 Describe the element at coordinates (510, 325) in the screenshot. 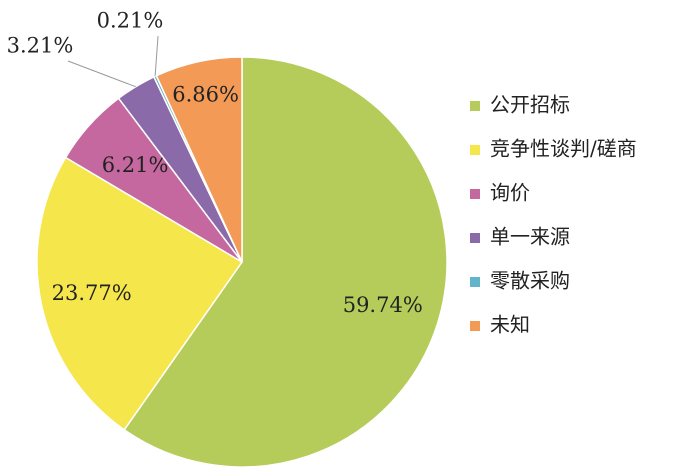

I see `legend-label: 未知` at that location.